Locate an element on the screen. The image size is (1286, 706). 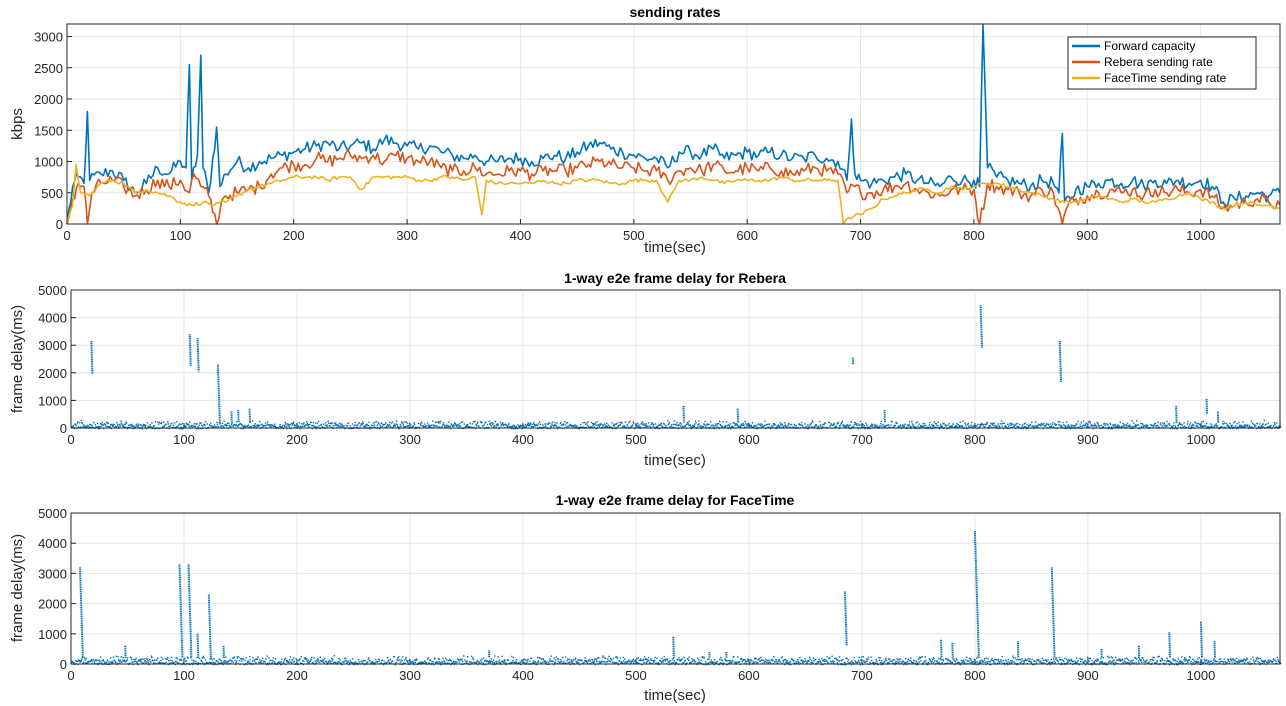
chart-title: 1-way e2e frame delay for Rebera is located at coordinates (675, 278).